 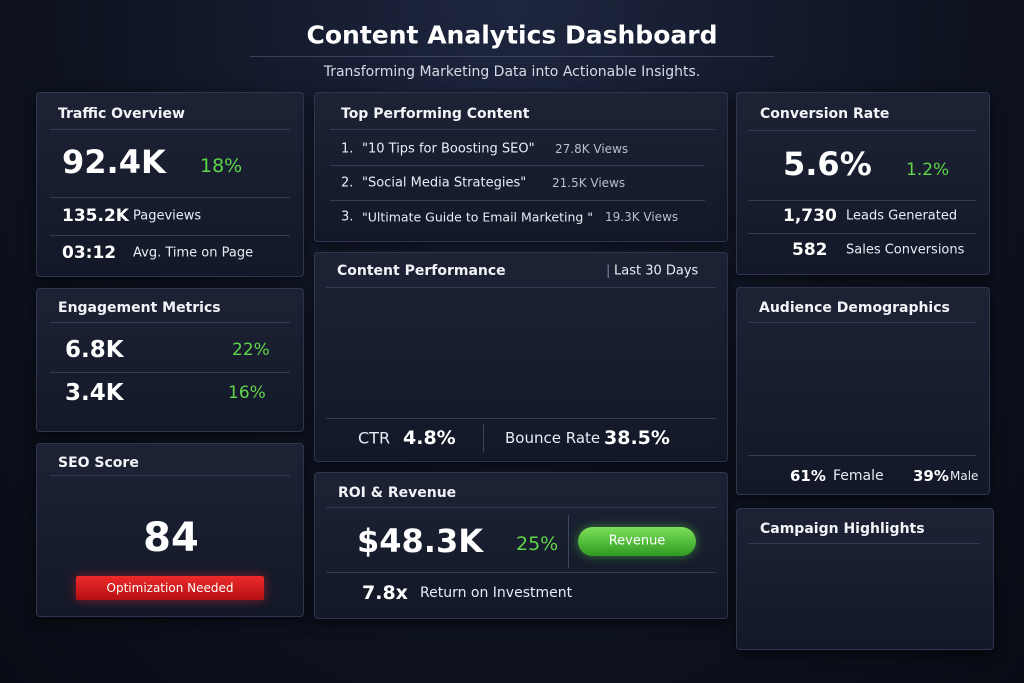 I want to click on gender-label: Male, so click(x=964, y=476).